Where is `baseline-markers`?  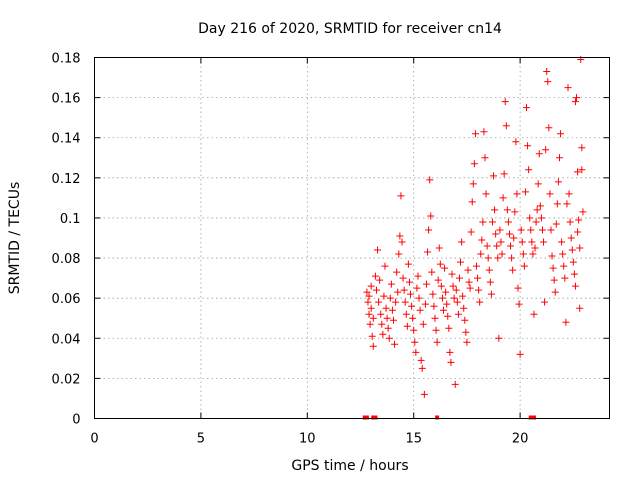 baseline-markers is located at coordinates (449, 417).